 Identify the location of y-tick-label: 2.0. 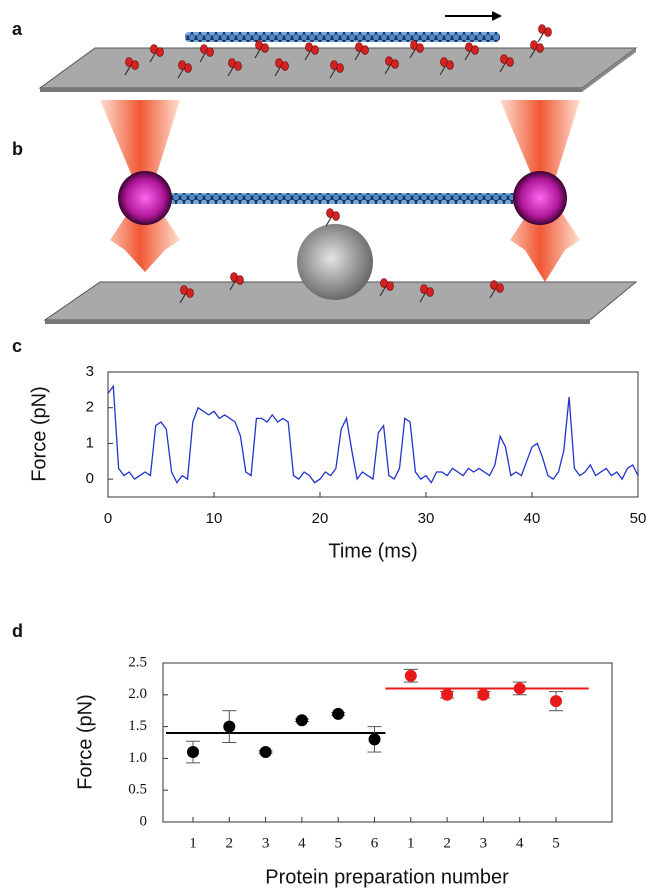
(137, 694).